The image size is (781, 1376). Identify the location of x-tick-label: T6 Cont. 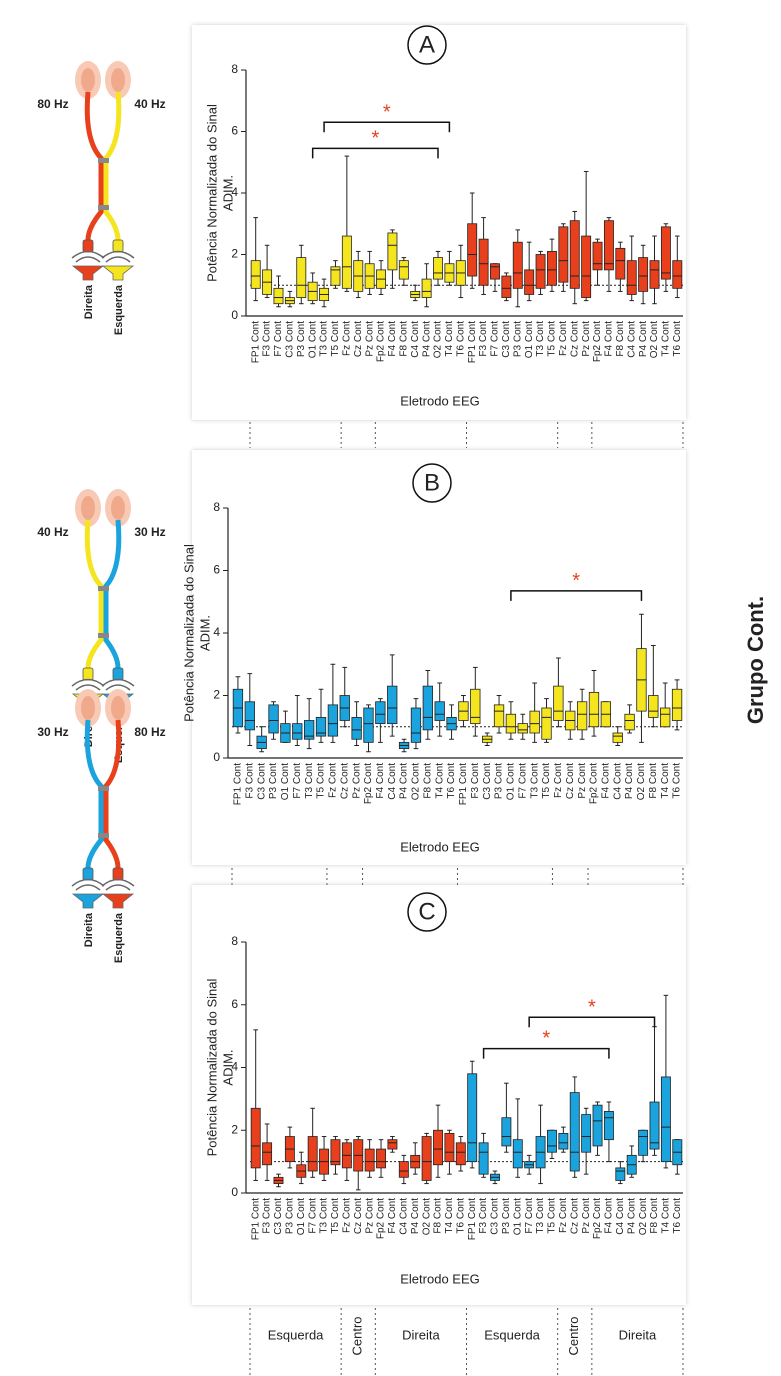
(677, 339).